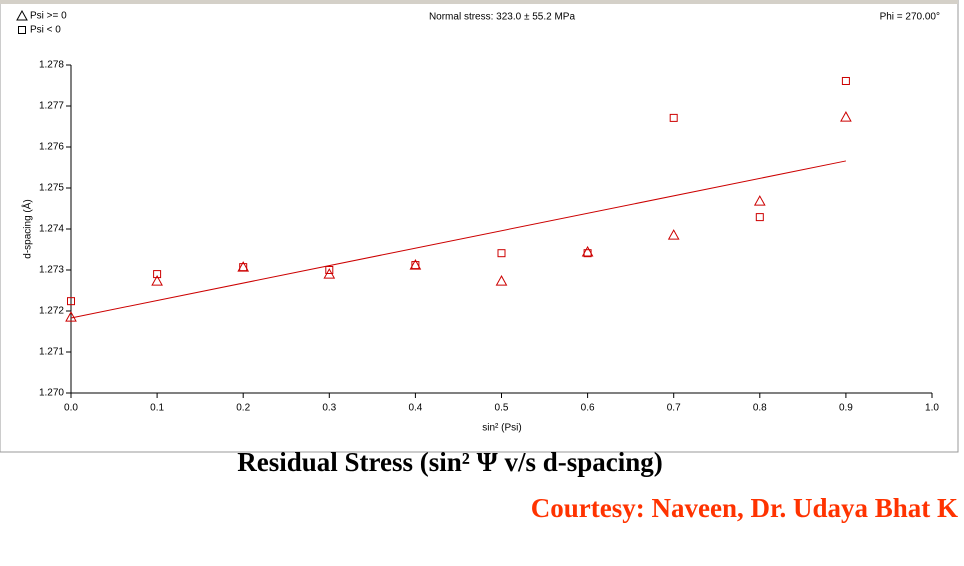  What do you see at coordinates (502, 17) in the screenshot?
I see `chart-title: Normal stress: 323.0 ± 55.2 MPa` at bounding box center [502, 17].